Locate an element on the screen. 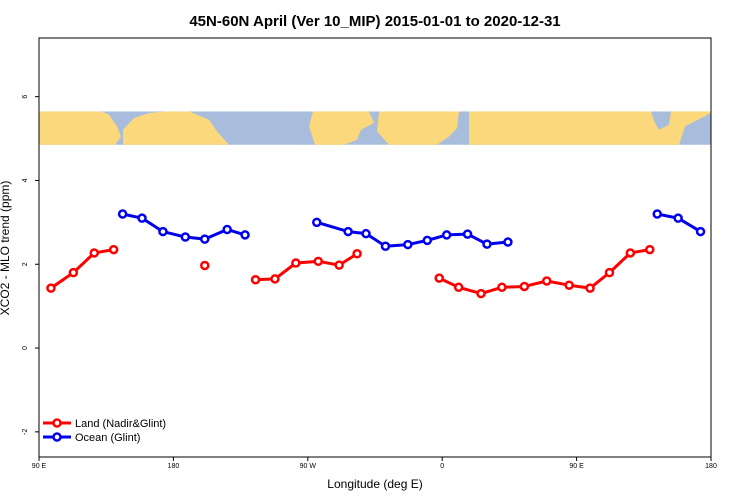 This screenshot has width=750, height=500. legend-label: Land (Nadir&Glint) is located at coordinates (120, 424).